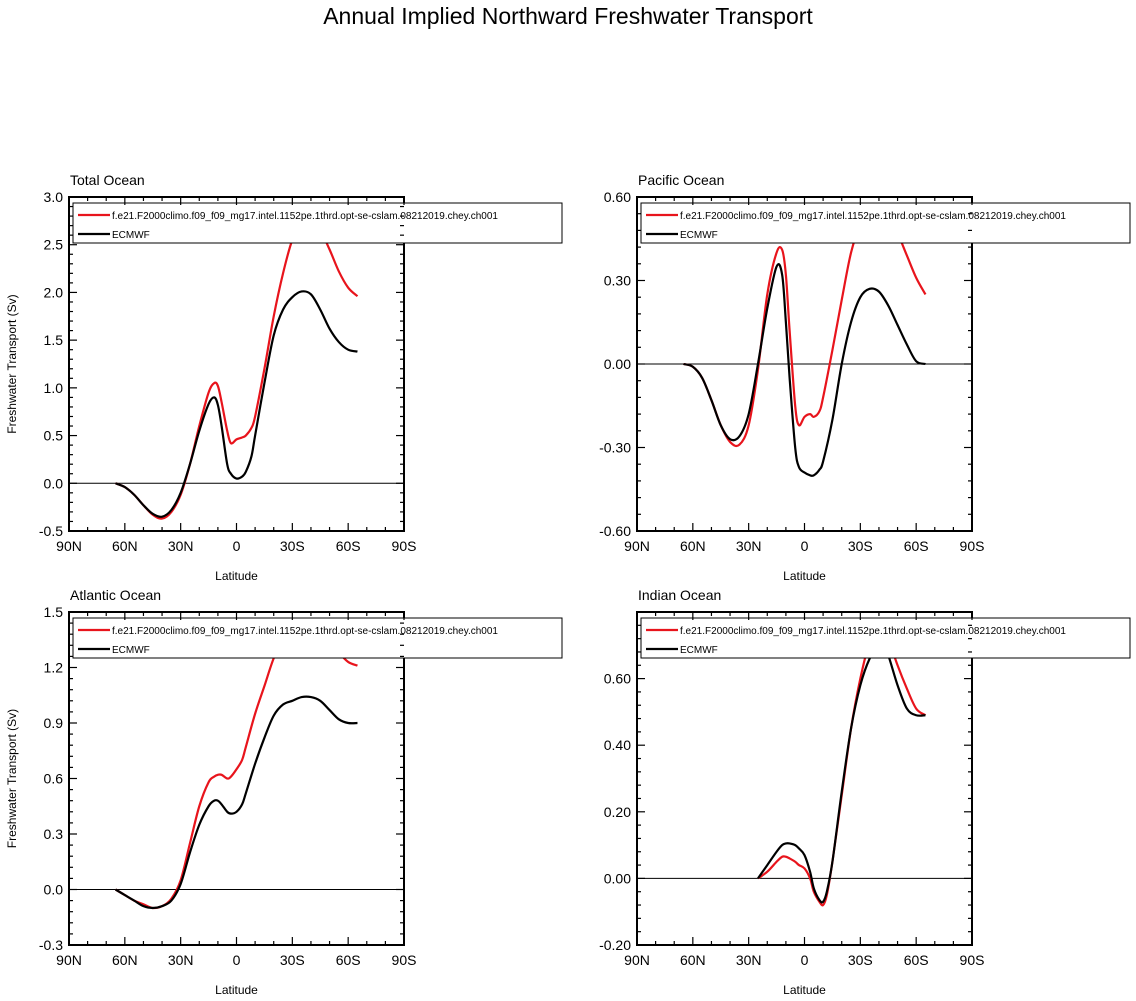 The width and height of the screenshot is (1136, 1001). Describe the element at coordinates (107, 180) in the screenshot. I see `panel-title: Total Ocean` at that location.